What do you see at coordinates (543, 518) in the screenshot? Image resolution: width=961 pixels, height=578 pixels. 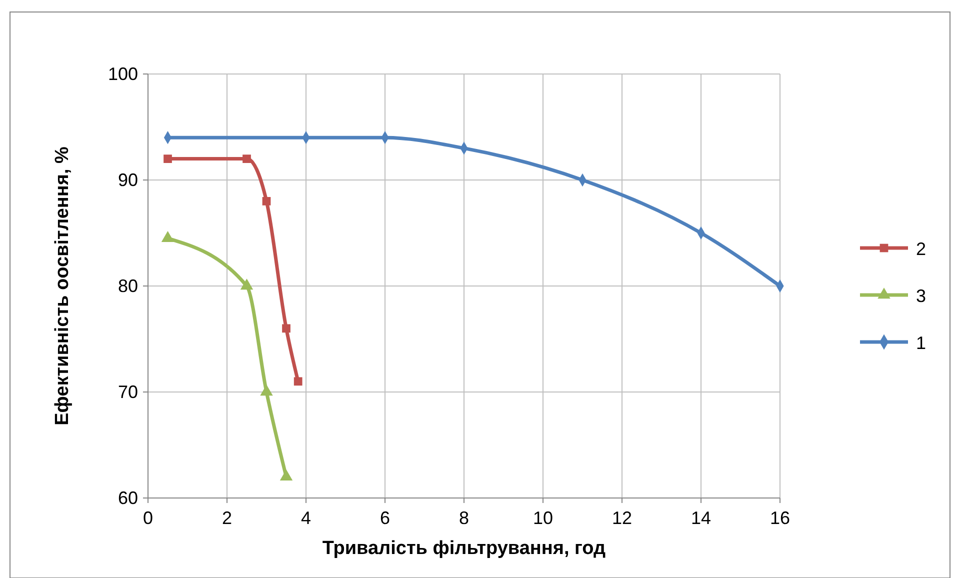 I see `x-tick-label: 10` at bounding box center [543, 518].